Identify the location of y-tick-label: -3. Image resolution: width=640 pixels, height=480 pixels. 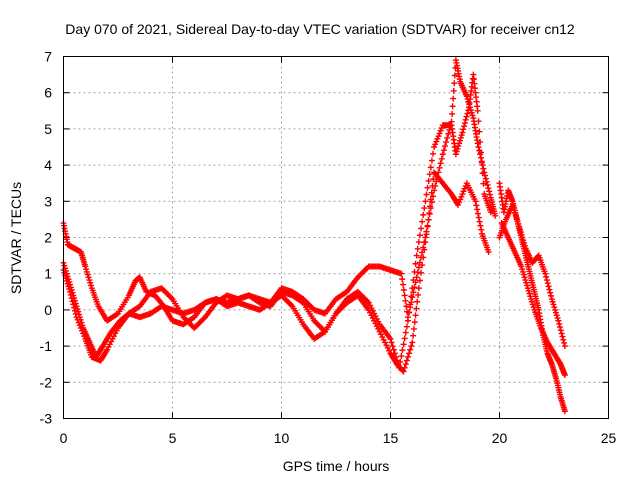
(46, 419).